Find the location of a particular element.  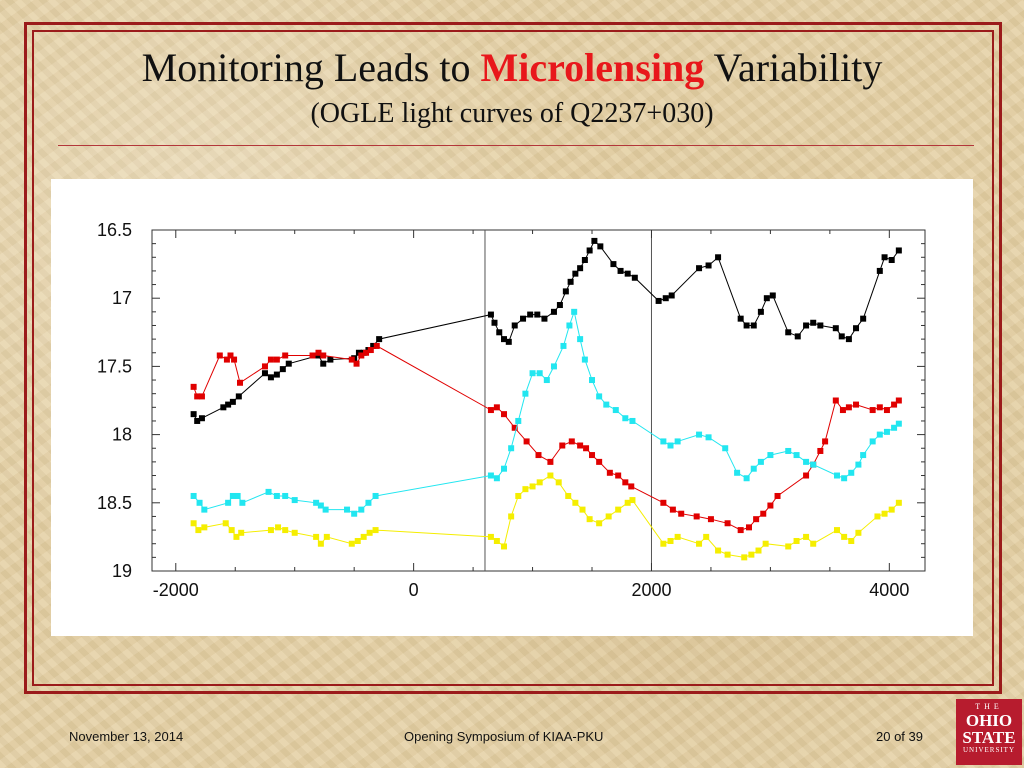

title-divider is located at coordinates (516, 145).